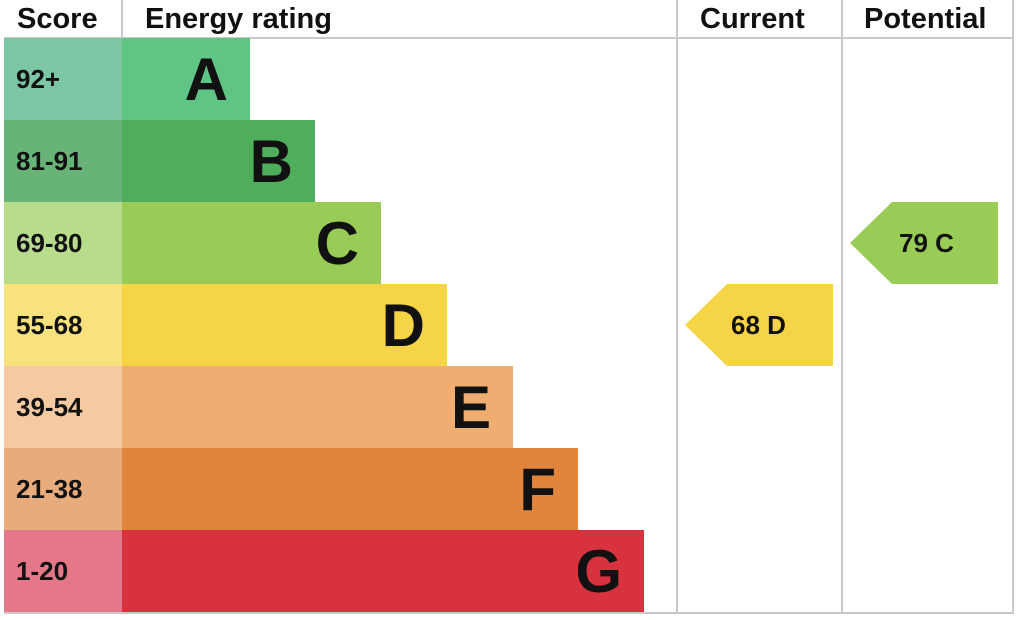  Describe the element at coordinates (317, 407) in the screenshot. I see `band-bar-e: E` at that location.